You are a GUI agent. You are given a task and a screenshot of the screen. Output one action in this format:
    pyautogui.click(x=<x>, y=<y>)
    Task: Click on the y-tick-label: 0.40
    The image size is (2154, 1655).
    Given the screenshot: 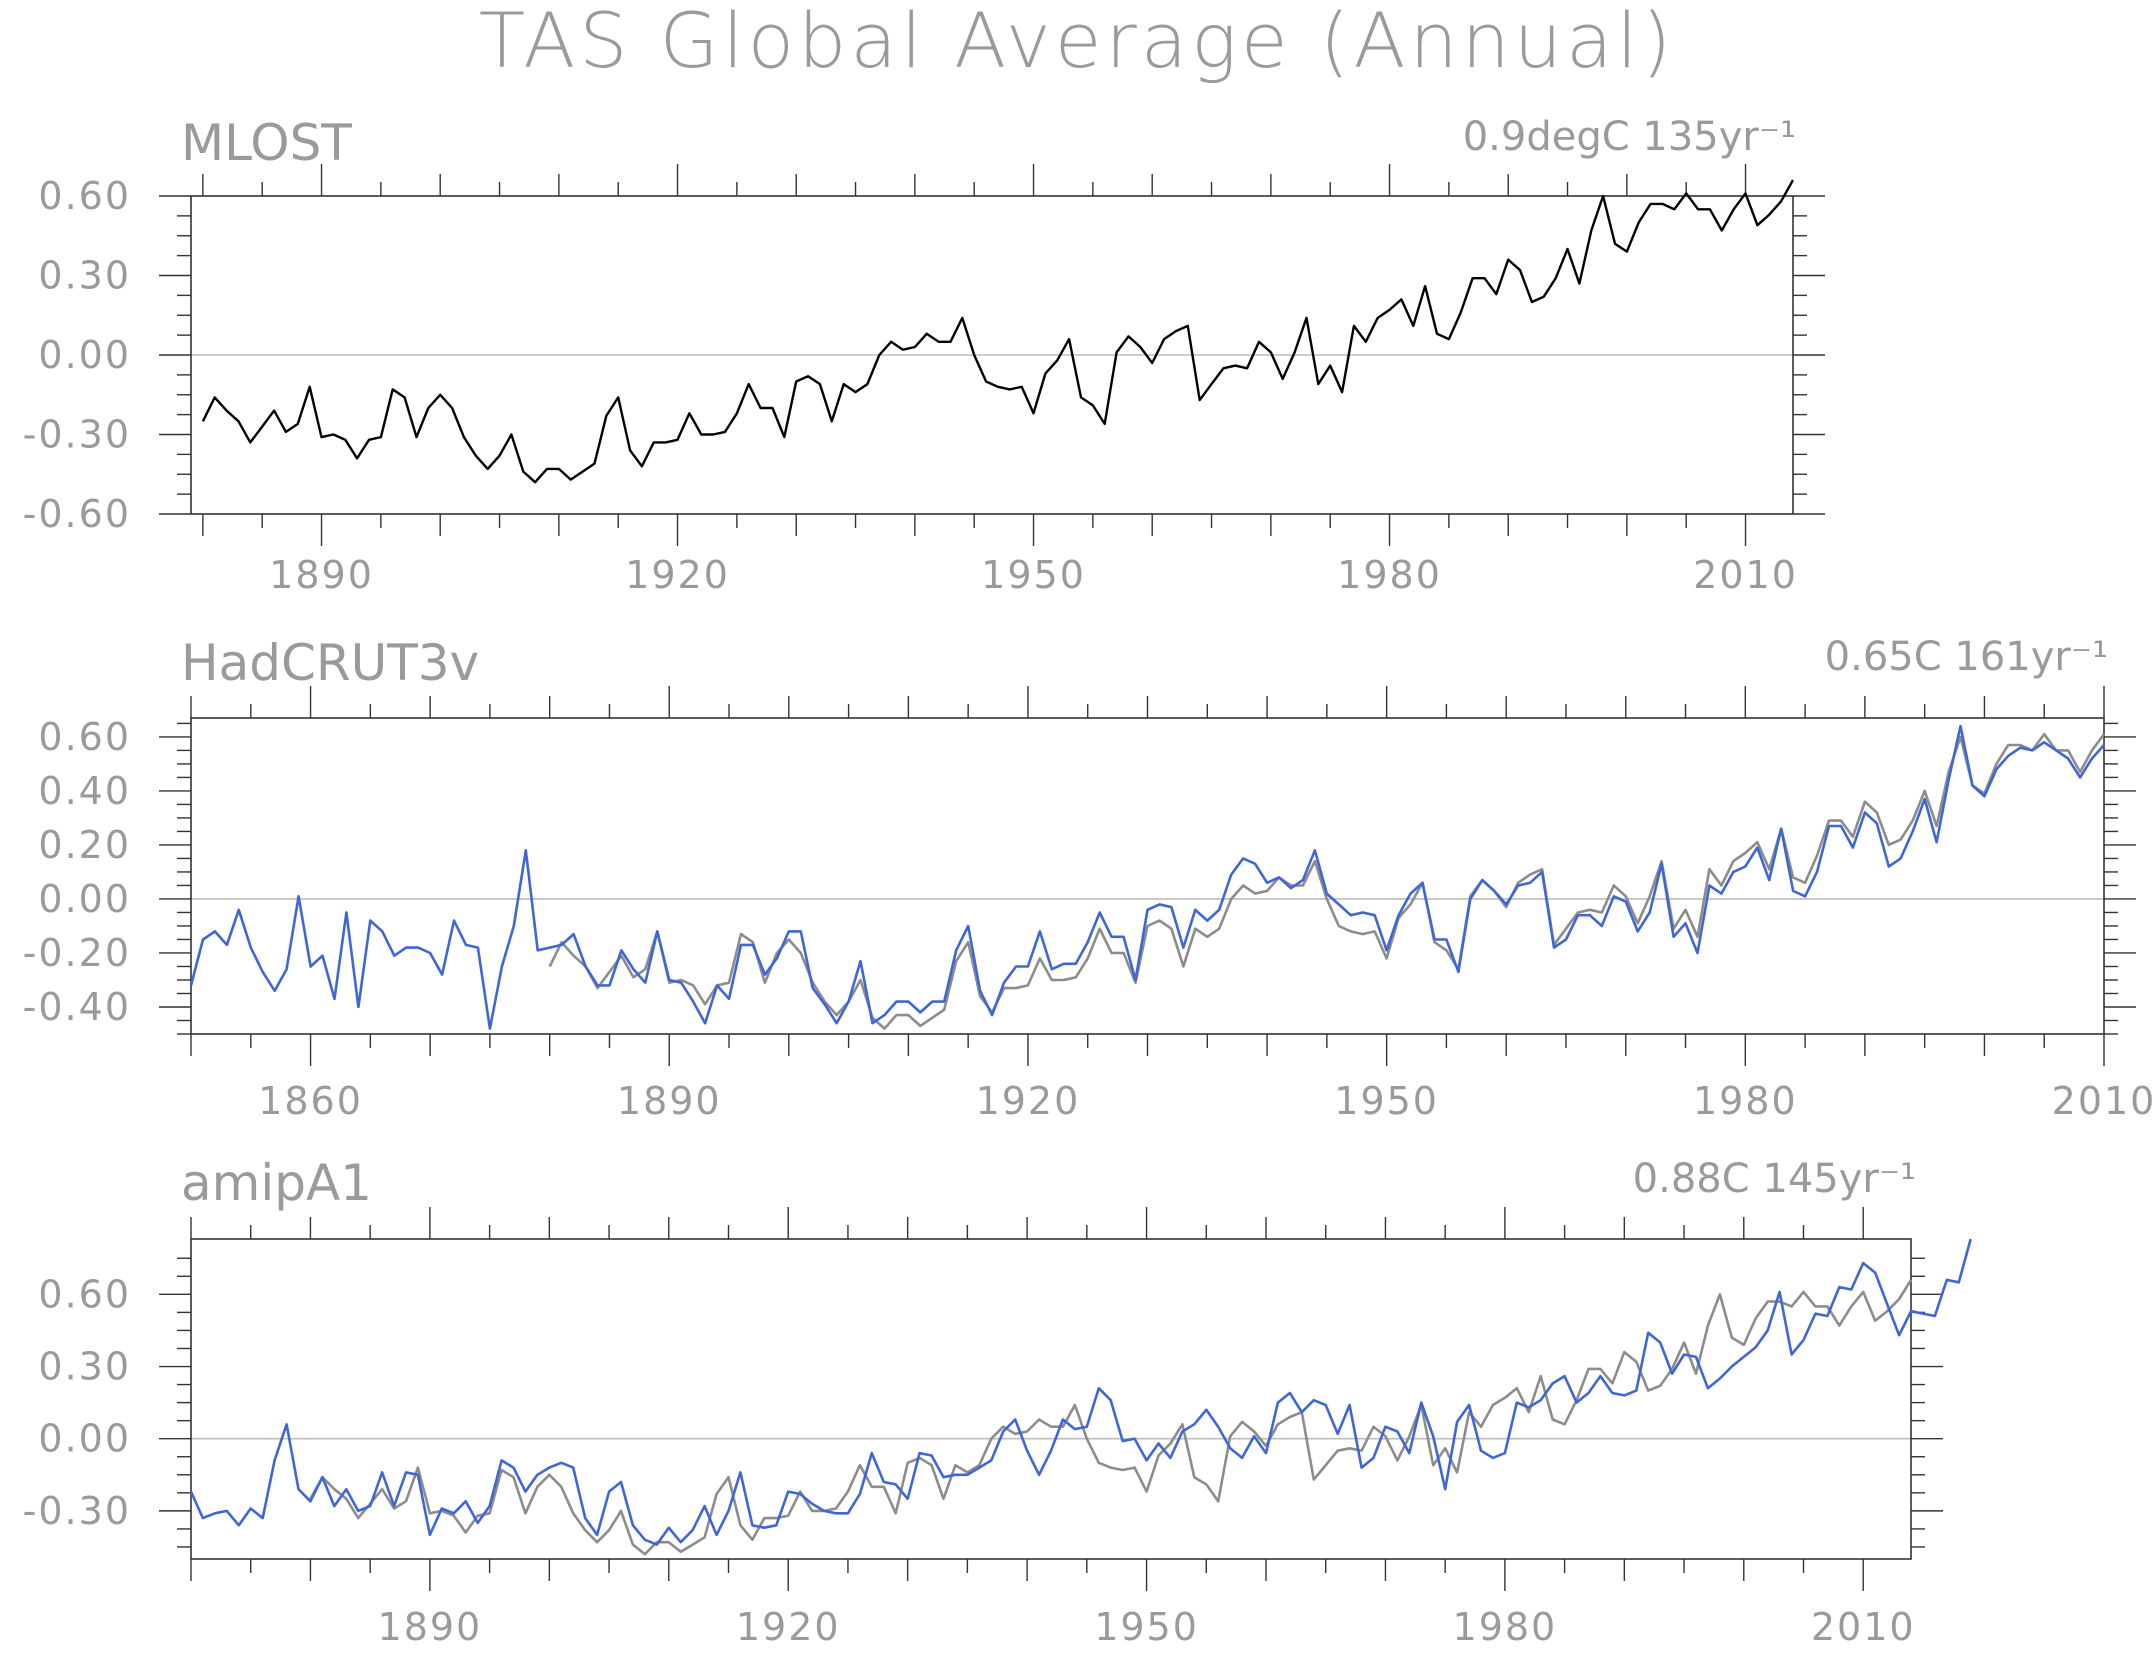 What is the action you would take?
    pyautogui.click(x=84, y=791)
    